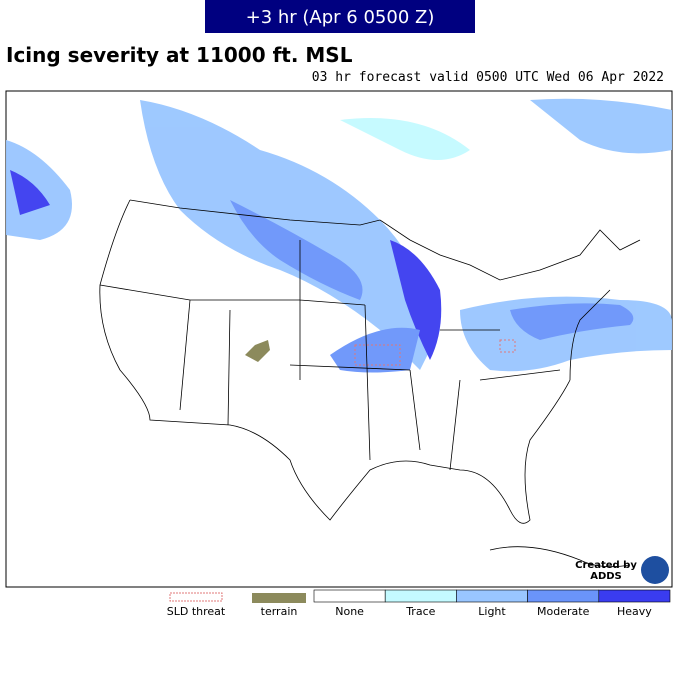 This screenshot has height=680, width=680. Describe the element at coordinates (279, 611) in the screenshot. I see `legend-label: terrain` at that location.